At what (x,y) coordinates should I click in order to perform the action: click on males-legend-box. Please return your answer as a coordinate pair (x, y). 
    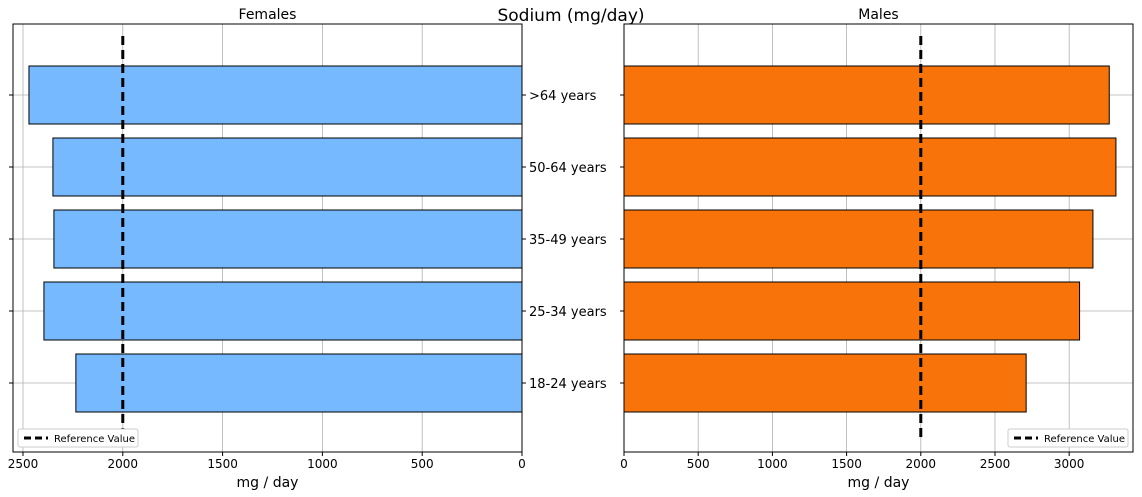
    Looking at the image, I should click on (1068, 438).